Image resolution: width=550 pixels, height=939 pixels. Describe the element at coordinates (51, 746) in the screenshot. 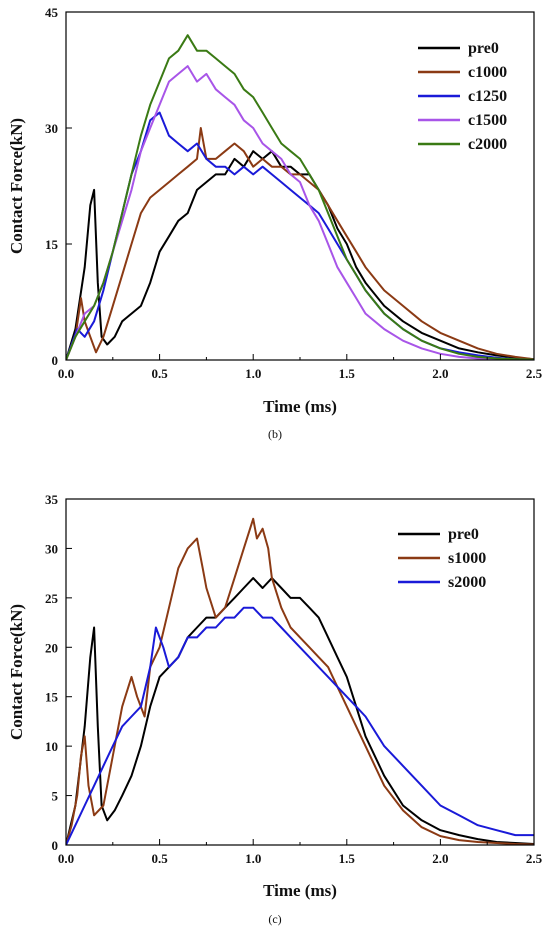

I see `y-tick-label: 10` at that location.